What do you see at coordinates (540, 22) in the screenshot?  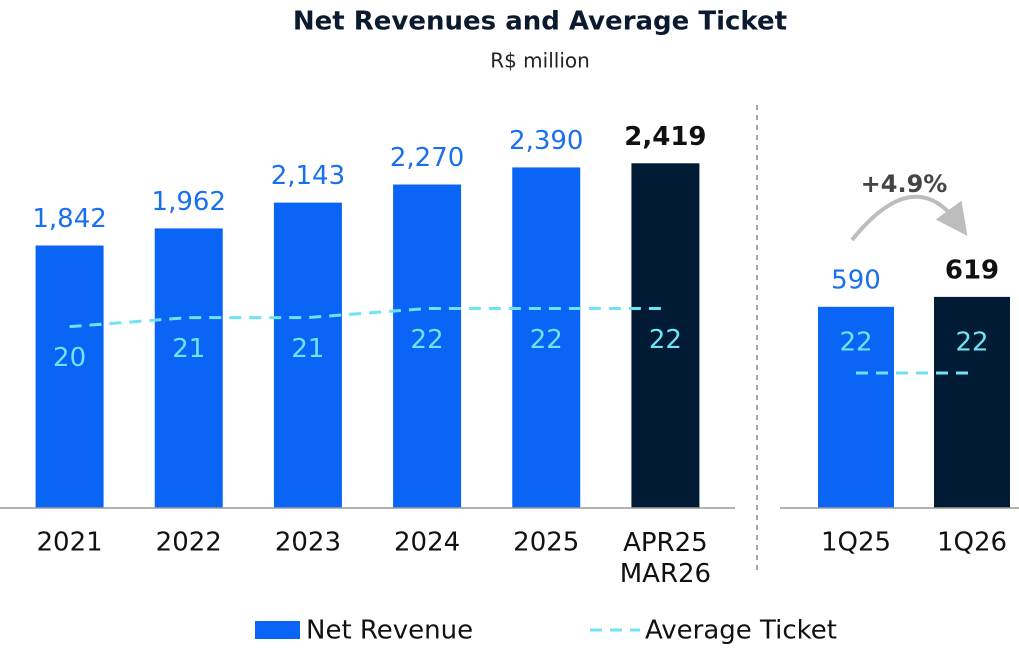 I see `chart-title: Net Revenues and Average Ticket` at bounding box center [540, 22].